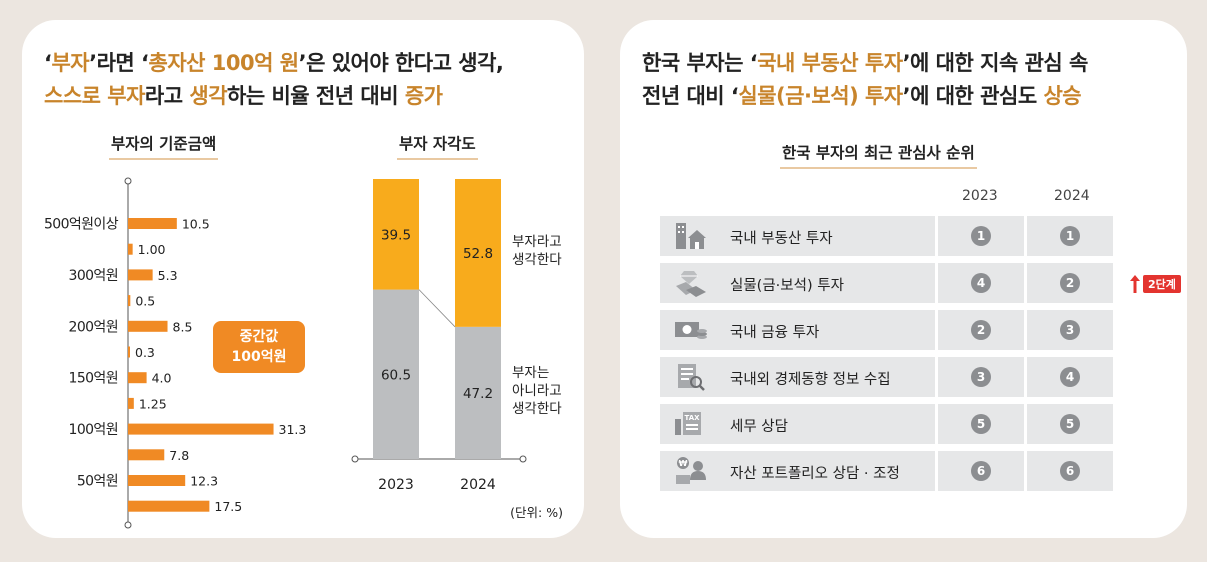  What do you see at coordinates (259, 347) in the screenshot?
I see `median-annotation: 중간값 100억원` at bounding box center [259, 347].